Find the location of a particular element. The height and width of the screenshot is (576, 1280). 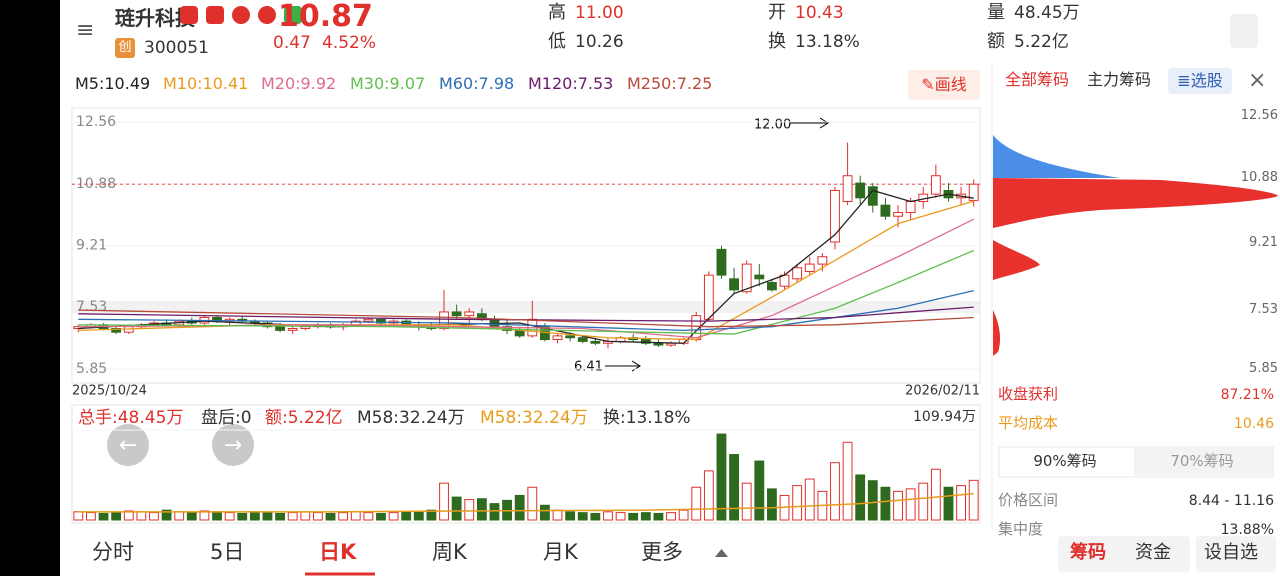

chip-tab-label: 选股 is located at coordinates (1206, 80).